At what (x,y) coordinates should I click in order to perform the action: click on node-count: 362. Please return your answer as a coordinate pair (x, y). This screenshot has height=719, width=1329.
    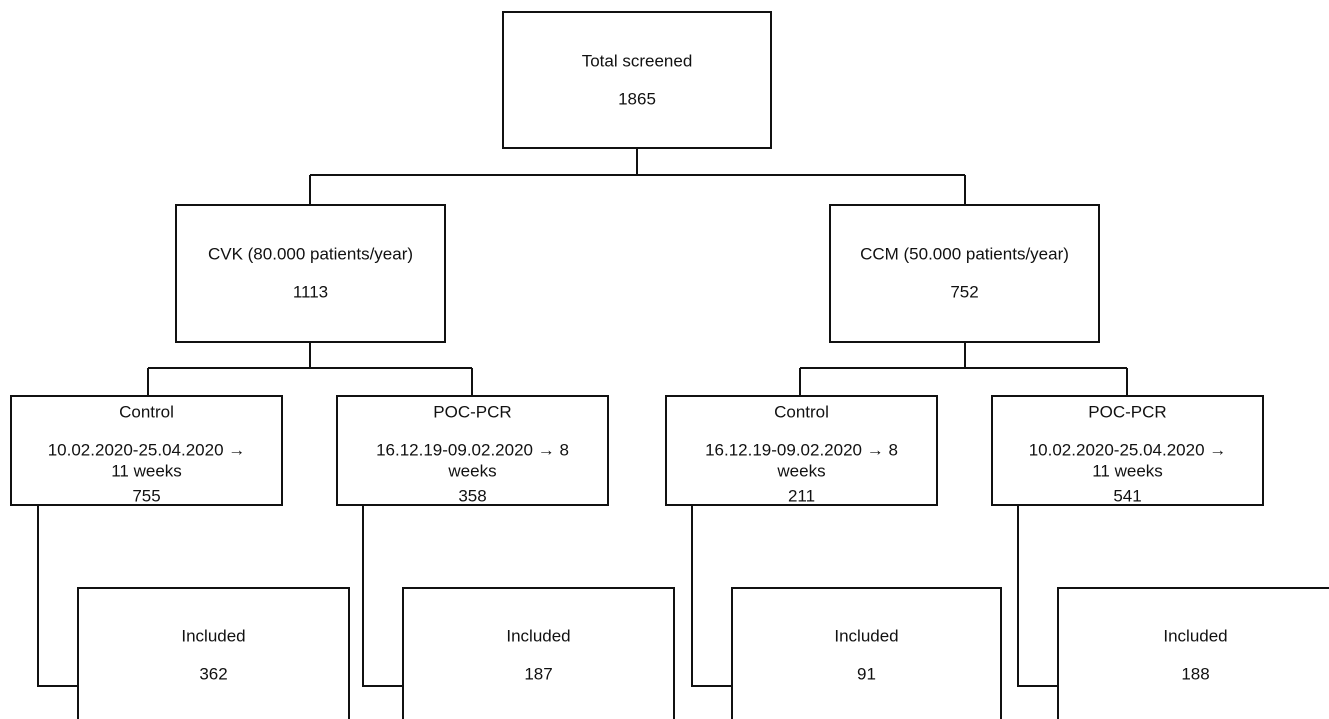
    Looking at the image, I should click on (213, 673).